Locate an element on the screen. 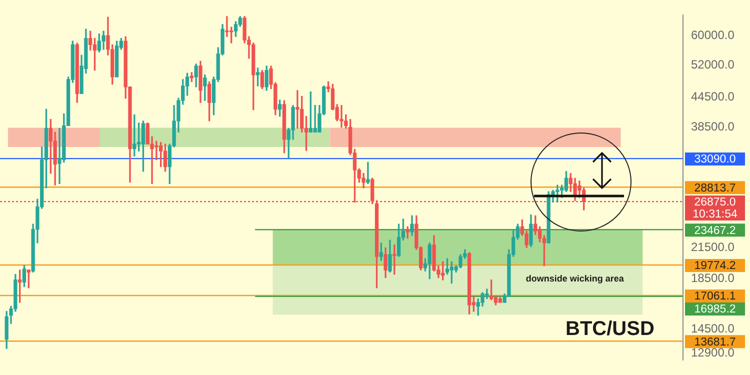  ref-line-label: 13681.7 is located at coordinates (715, 342).